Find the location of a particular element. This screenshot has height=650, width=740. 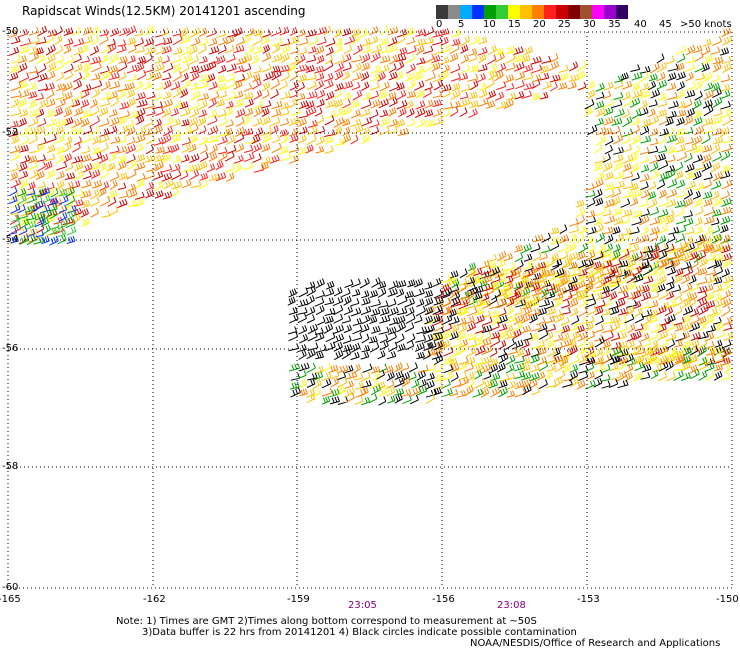

wind-speed-legend-labels: 0 5 10 15 20 25 30 35 40 45 >50 knots is located at coordinates (588, 25).